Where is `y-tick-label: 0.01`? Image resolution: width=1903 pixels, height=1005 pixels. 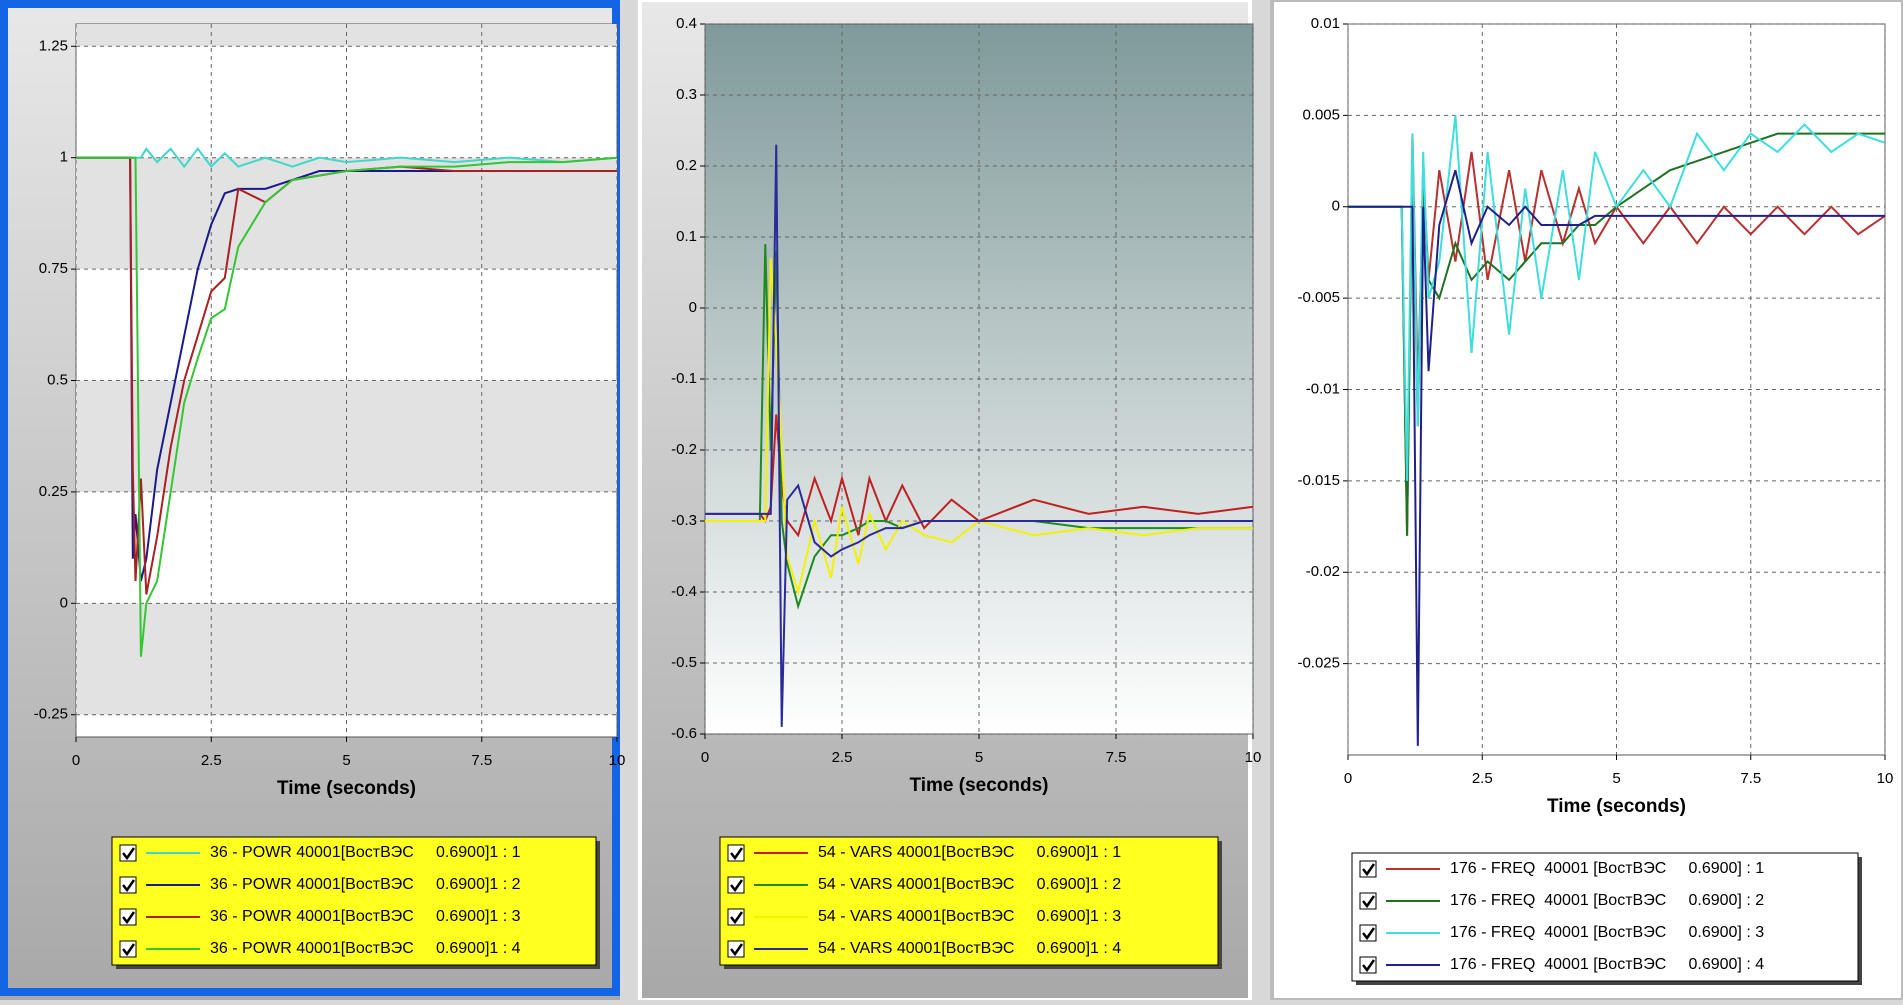 y-tick-label: 0.01 is located at coordinates (1325, 23).